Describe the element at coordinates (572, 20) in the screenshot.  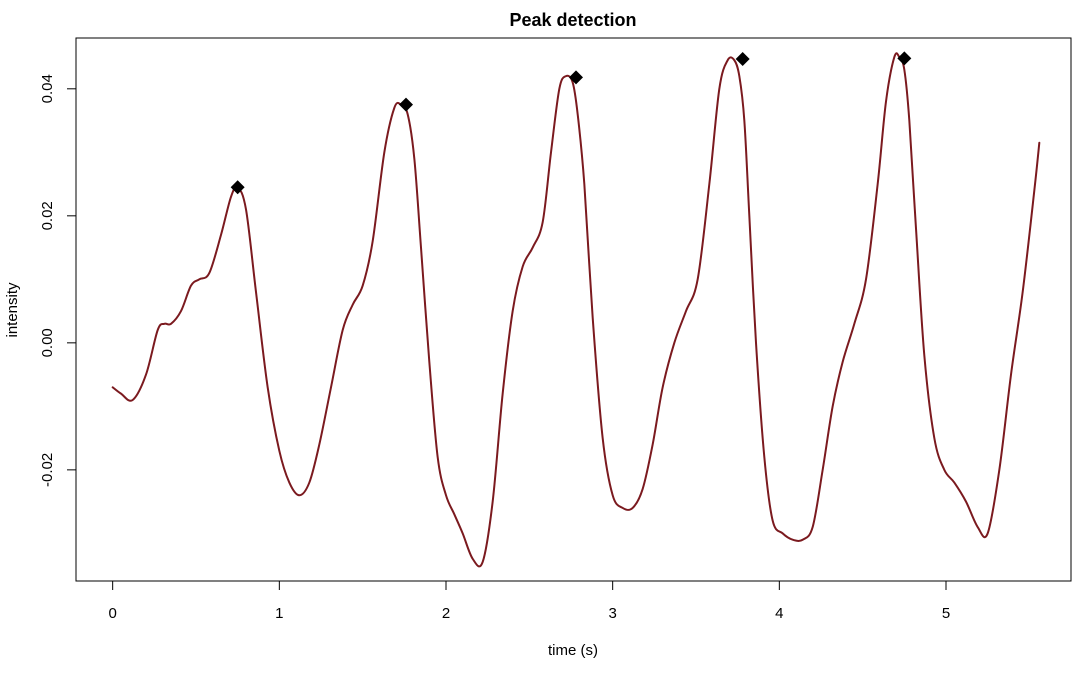
I see `chart-title: Peak detection` at that location.